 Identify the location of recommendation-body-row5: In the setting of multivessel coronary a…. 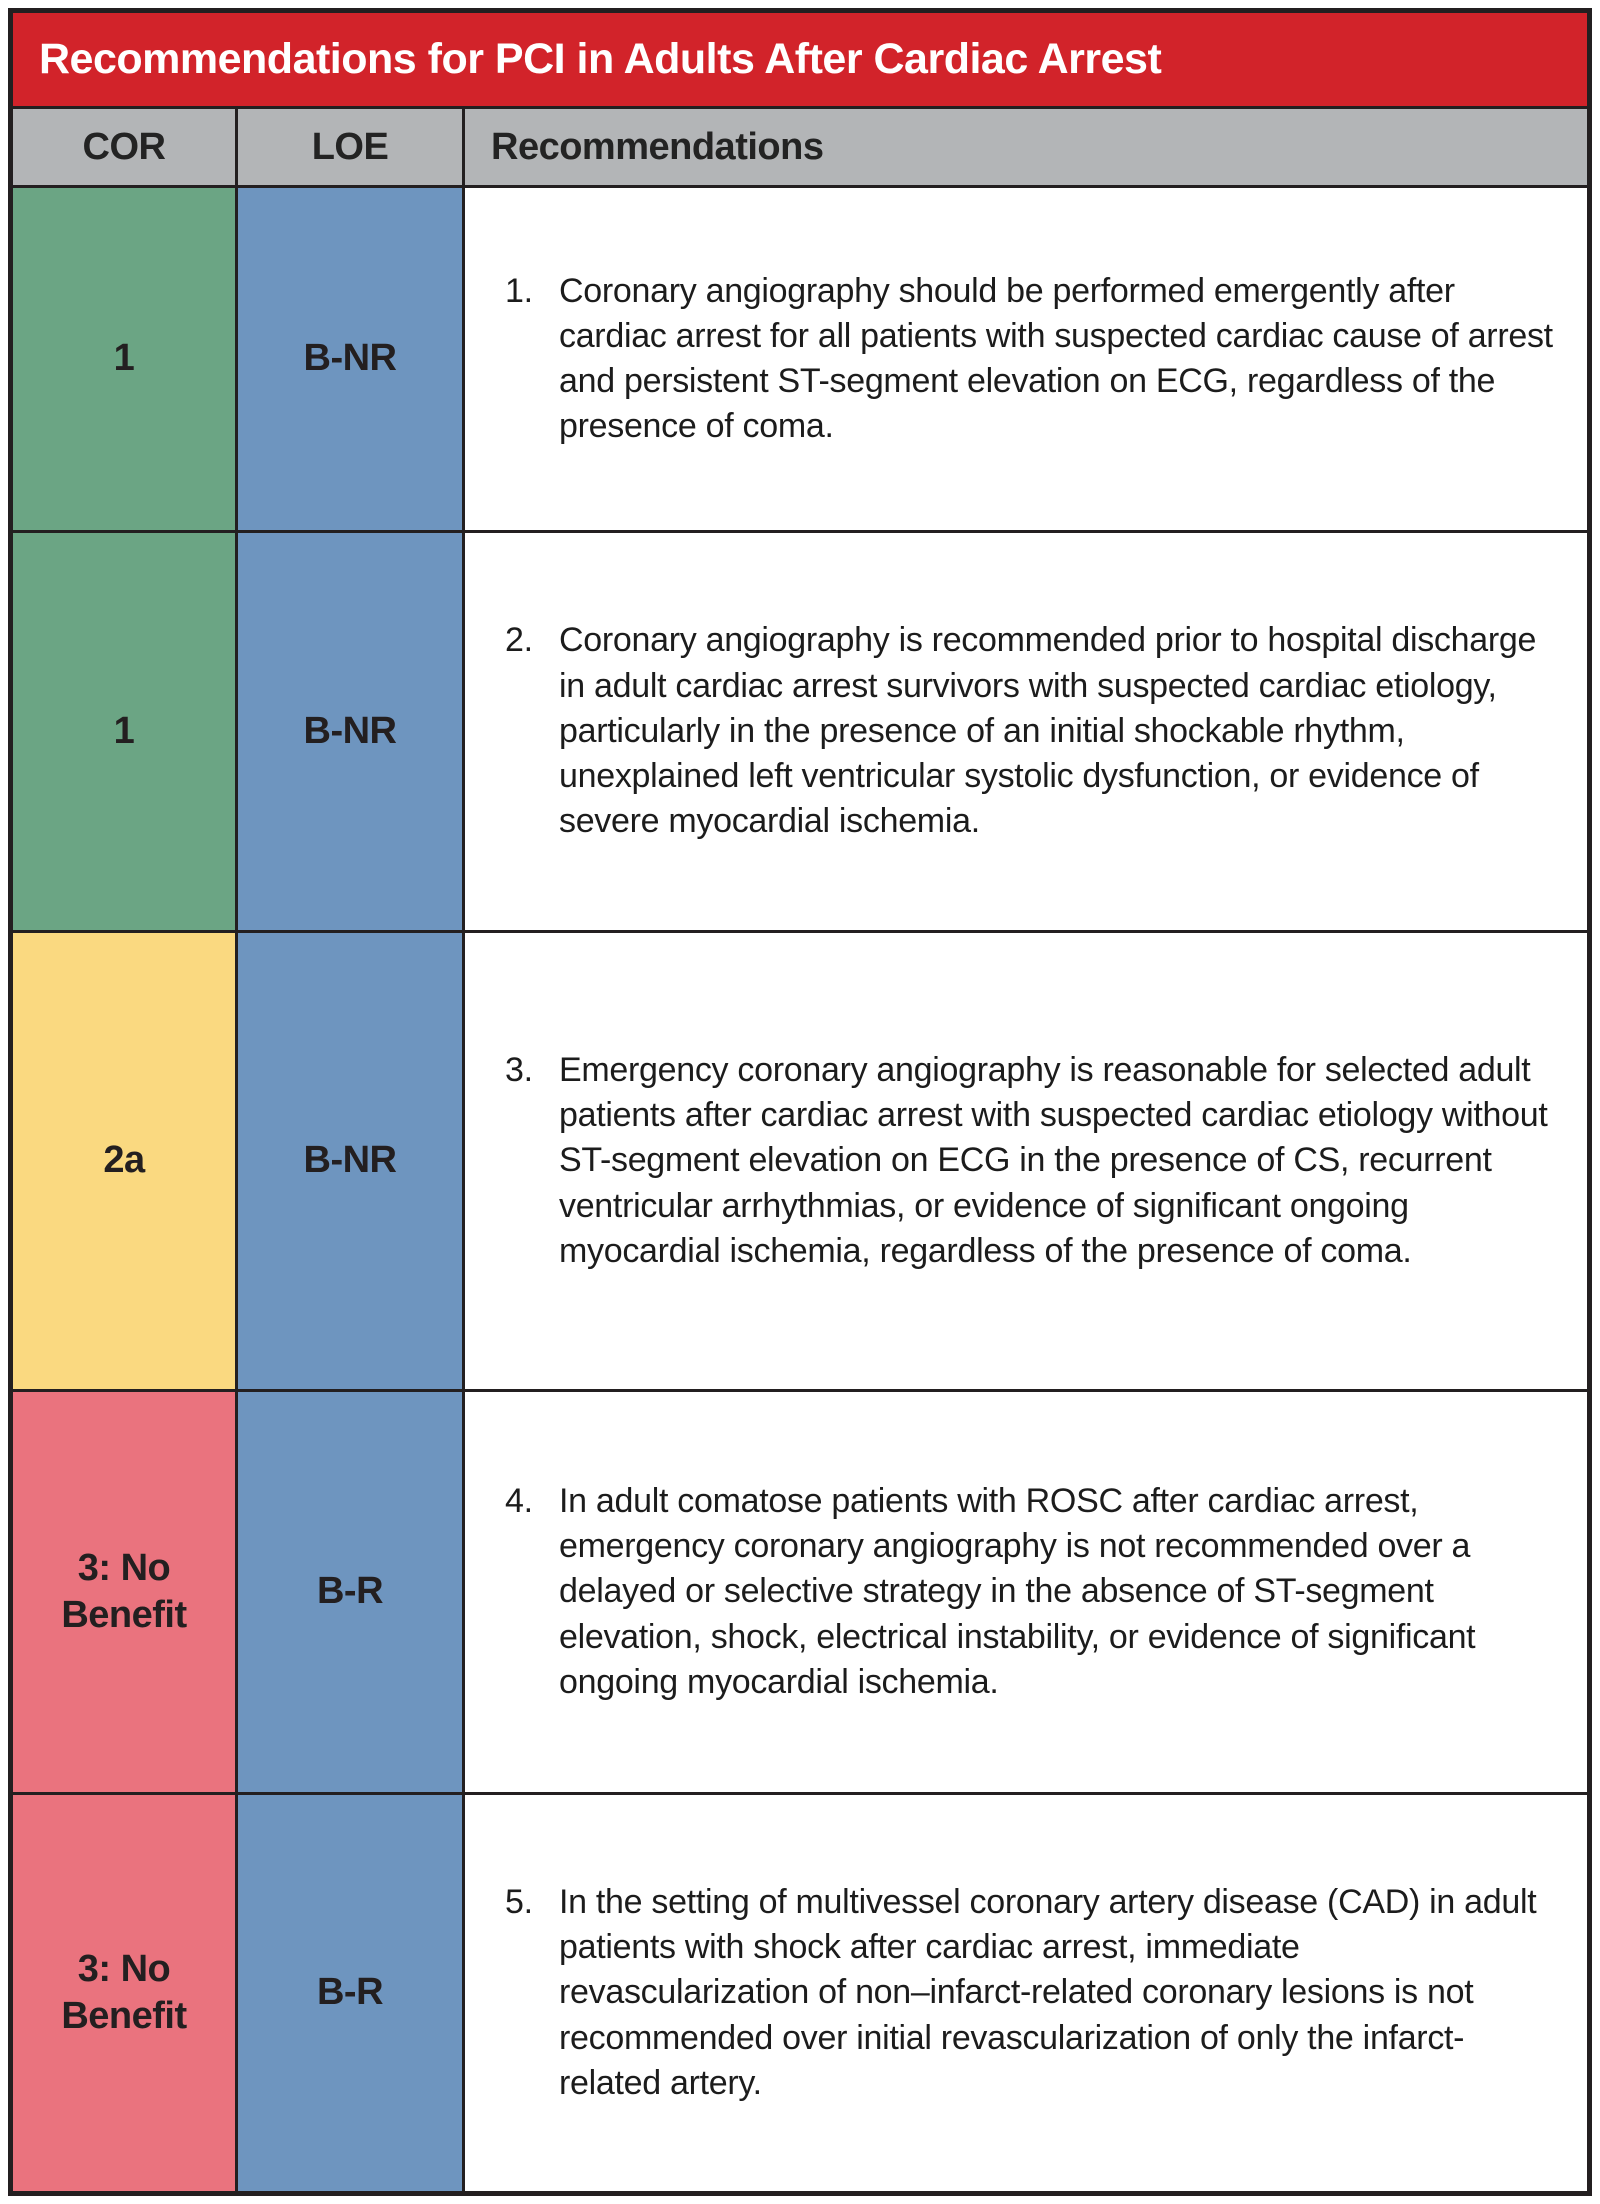
(1048, 1992).